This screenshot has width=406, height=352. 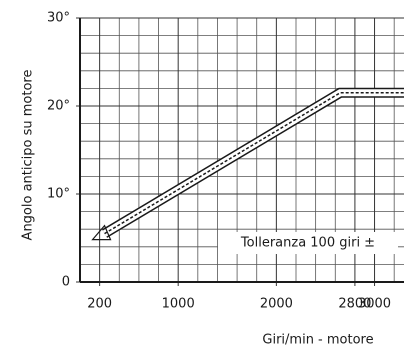 What do you see at coordinates (374, 304) in the screenshot?
I see `x-tick-label: 3000` at bounding box center [374, 304].